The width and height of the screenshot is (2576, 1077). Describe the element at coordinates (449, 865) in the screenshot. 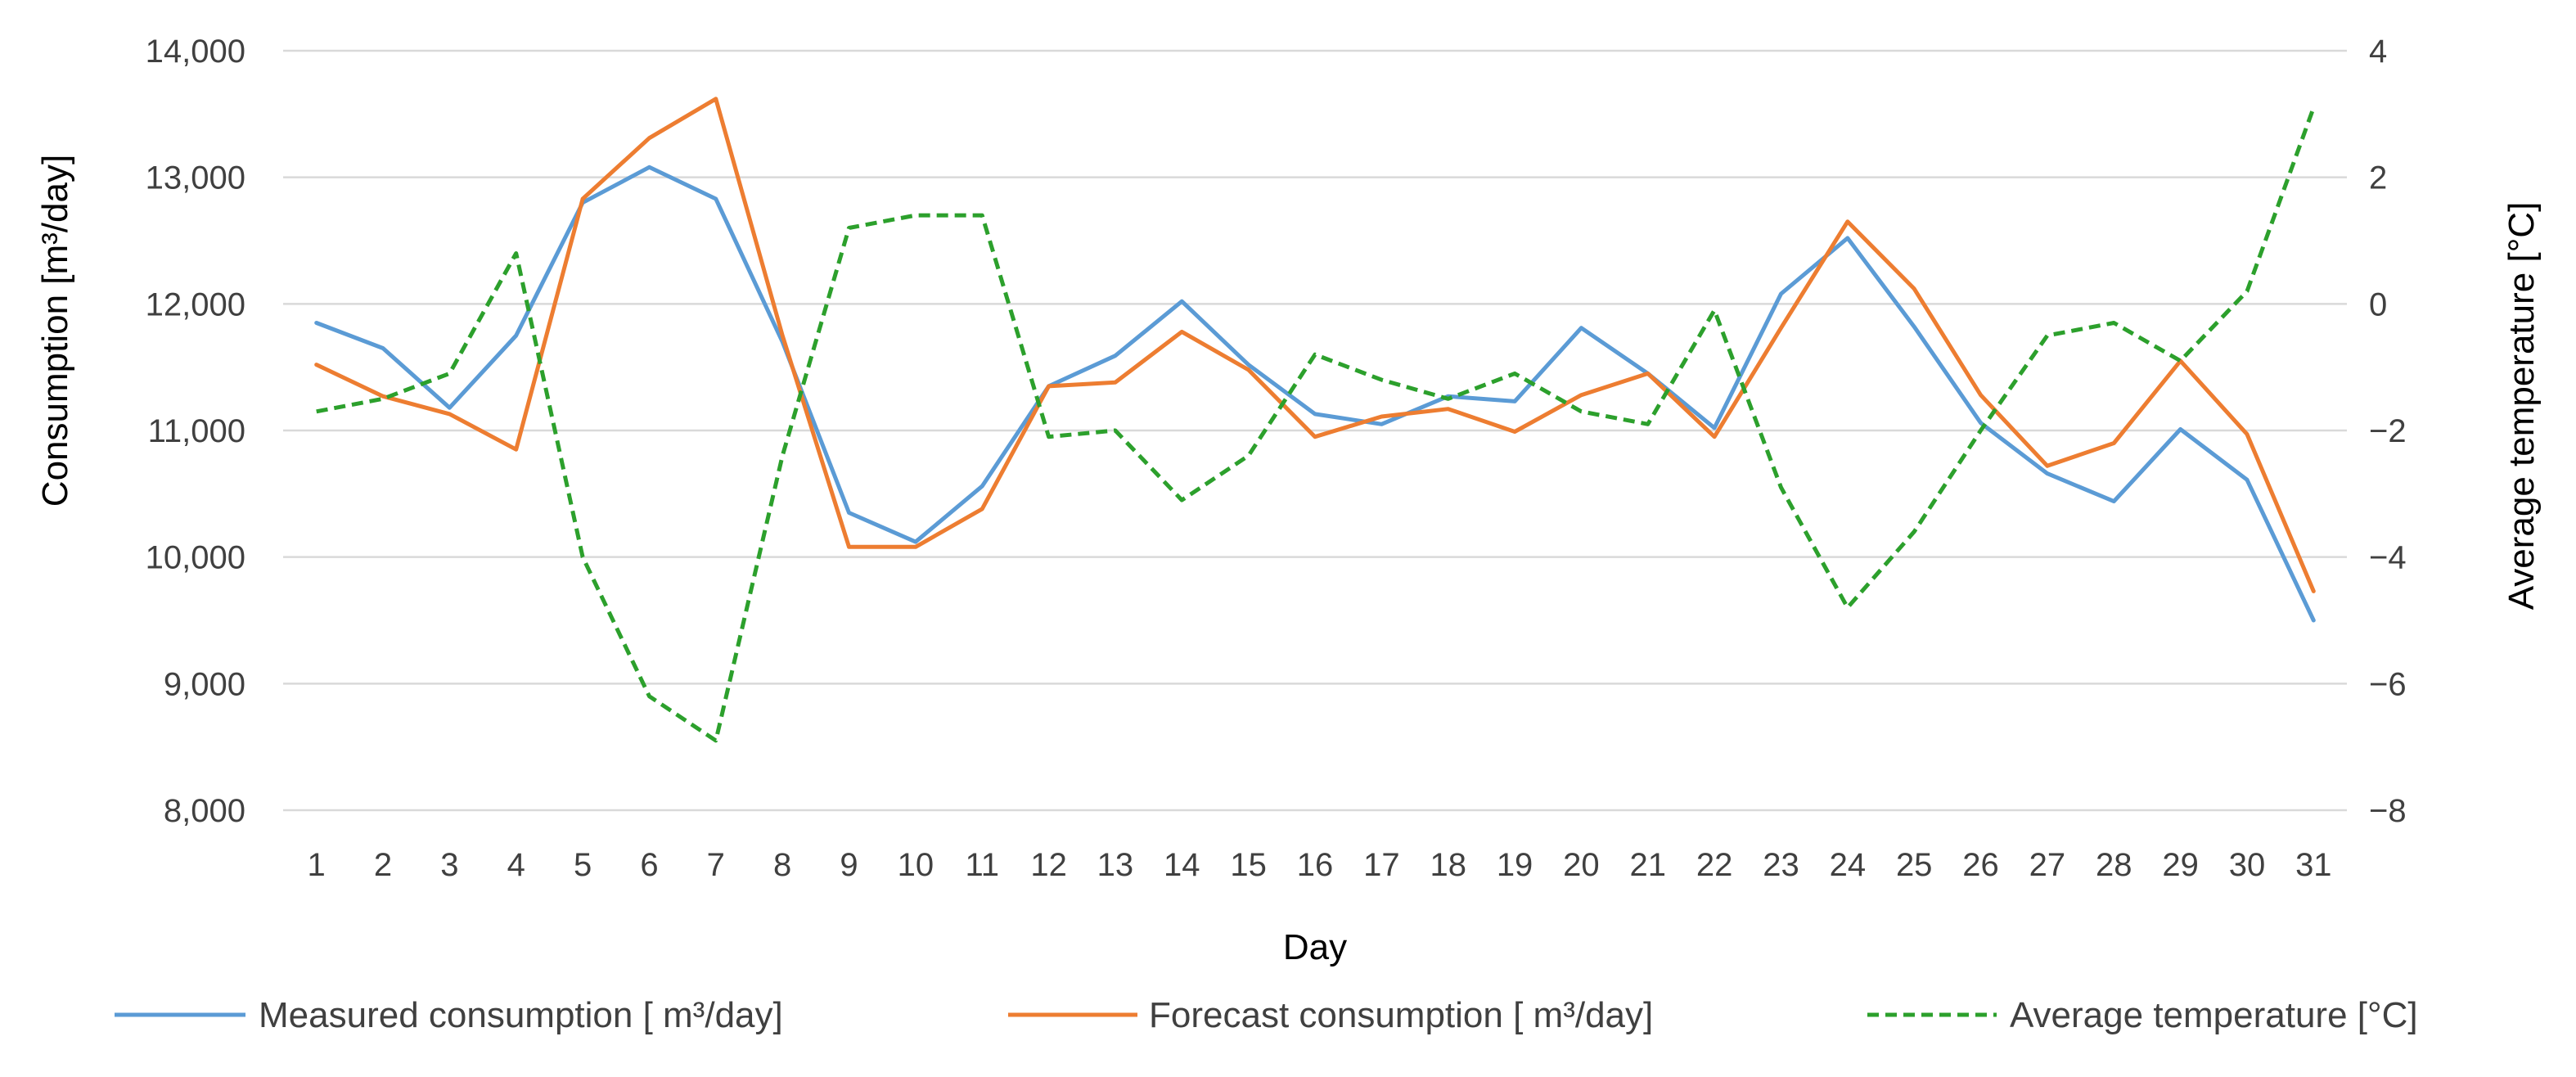

I see `x-tick-label: 3` at that location.